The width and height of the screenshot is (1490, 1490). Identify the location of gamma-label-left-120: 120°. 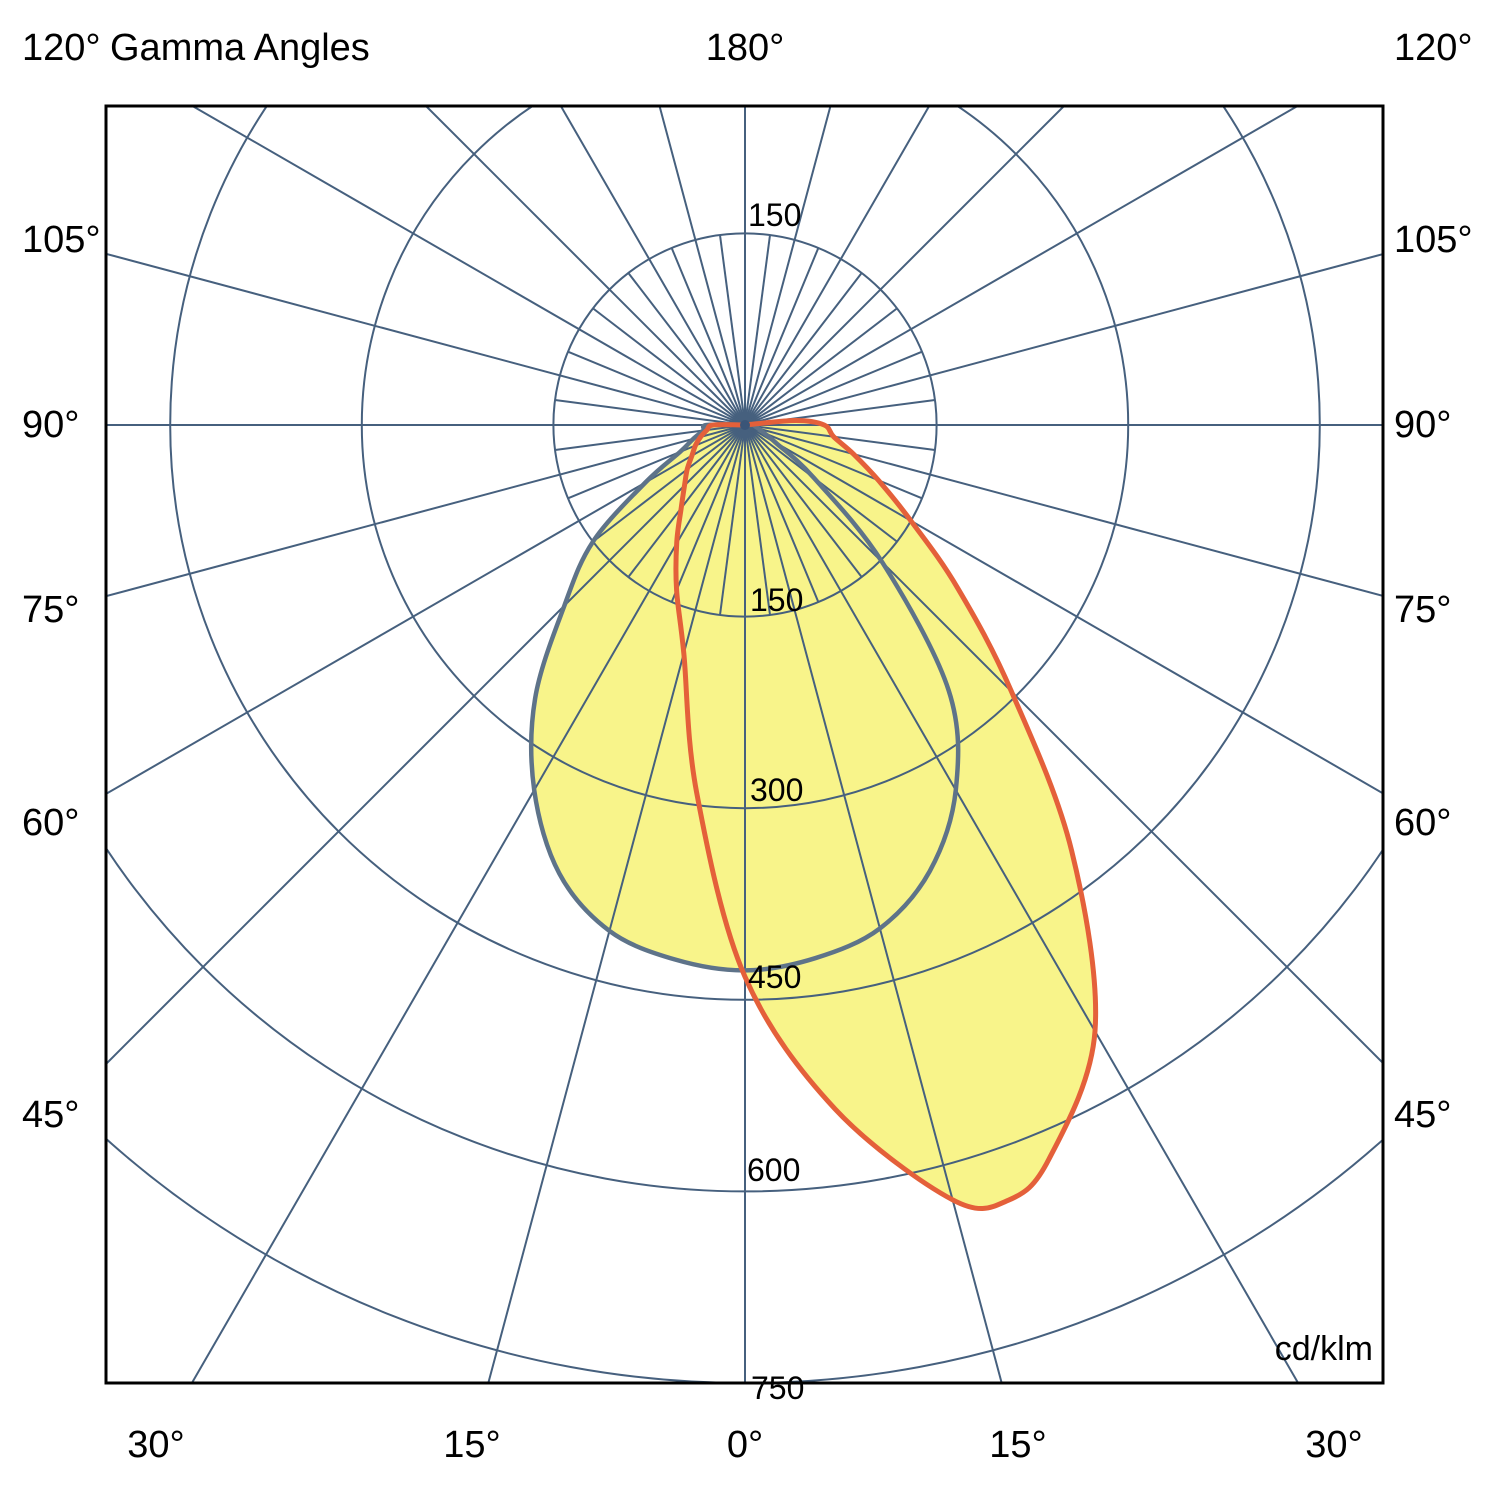
(61, 48).